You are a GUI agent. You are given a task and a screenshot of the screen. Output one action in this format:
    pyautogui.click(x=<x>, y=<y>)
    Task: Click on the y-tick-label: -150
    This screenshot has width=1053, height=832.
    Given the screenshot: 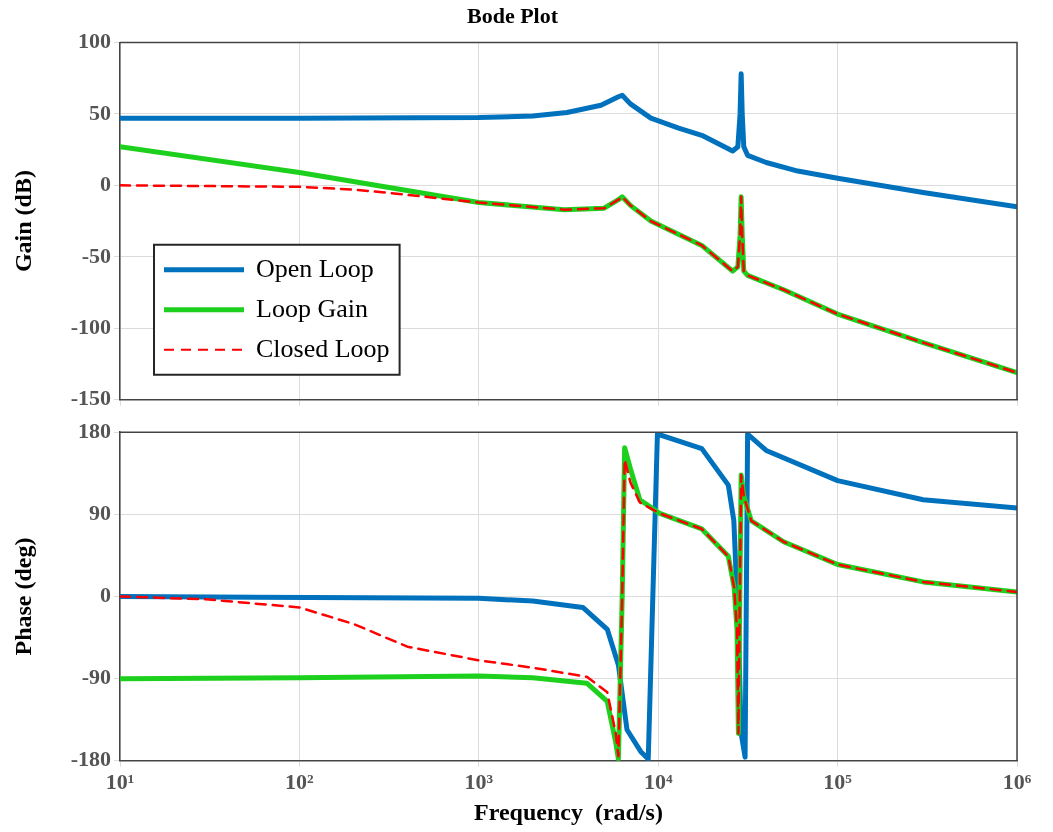 What is the action you would take?
    pyautogui.click(x=90, y=398)
    